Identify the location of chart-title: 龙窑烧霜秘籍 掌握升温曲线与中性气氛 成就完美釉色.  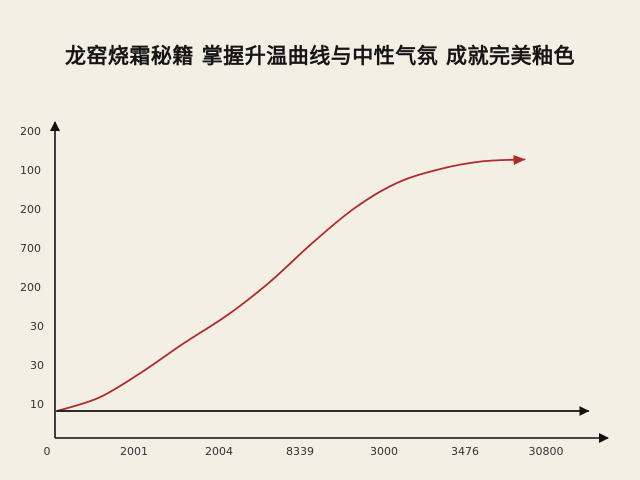
(320, 56).